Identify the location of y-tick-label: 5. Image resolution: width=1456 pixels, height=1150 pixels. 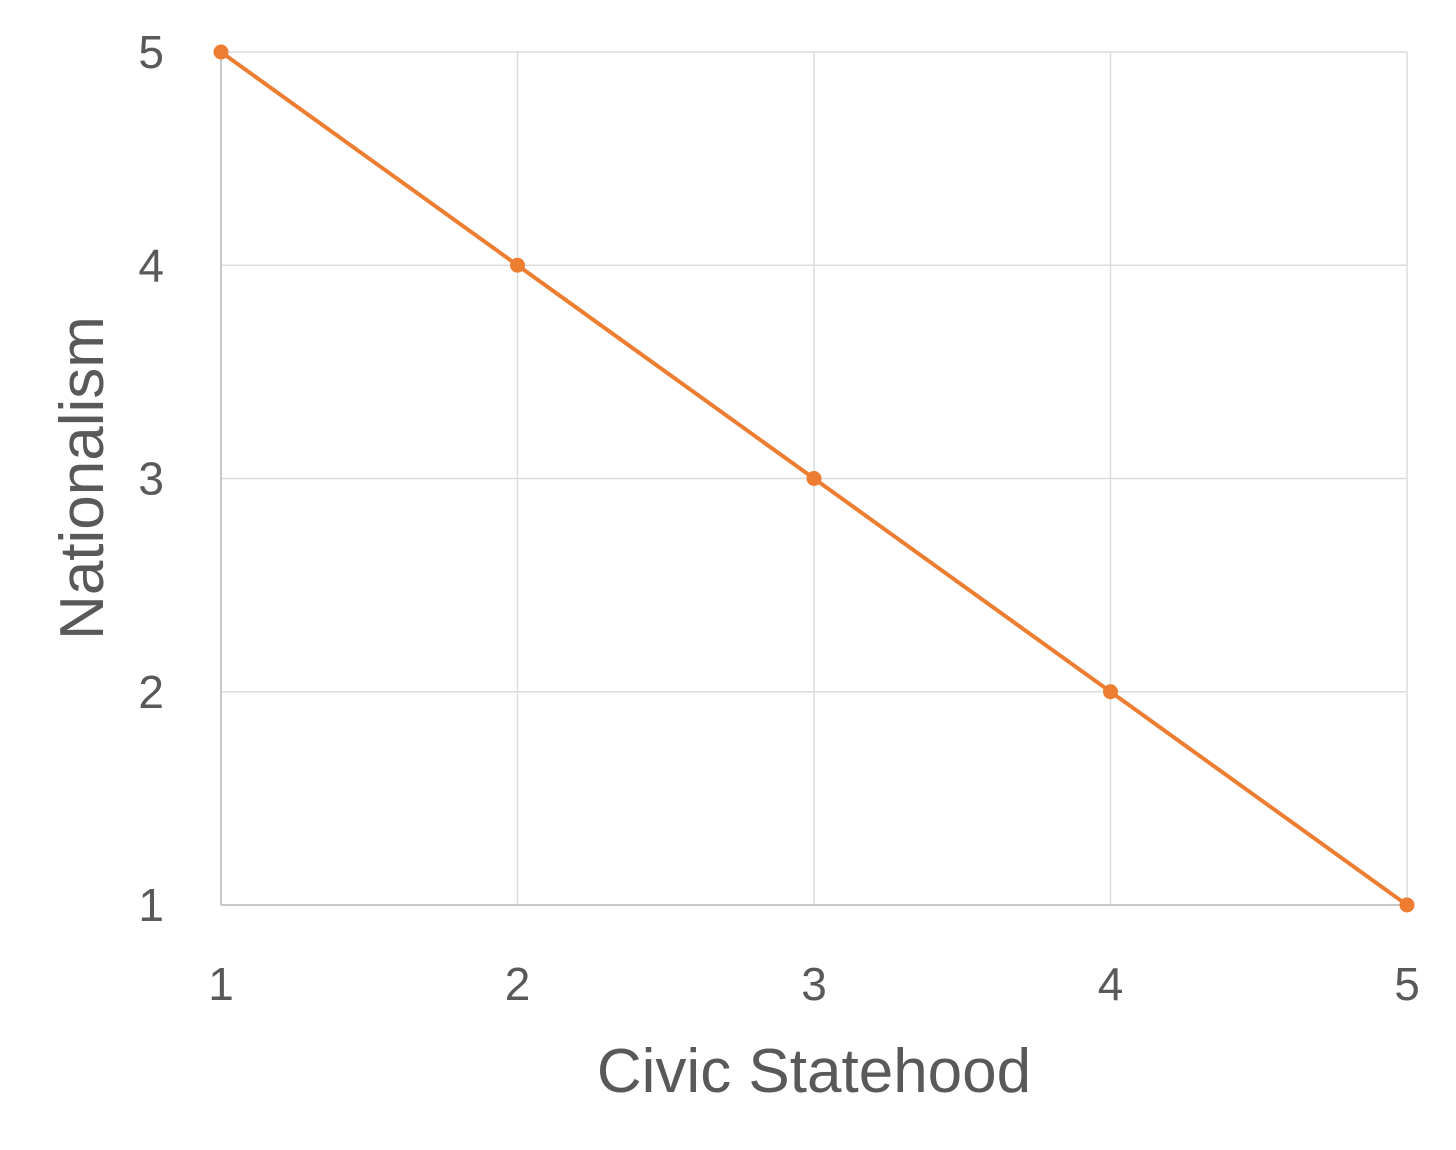
(151, 52).